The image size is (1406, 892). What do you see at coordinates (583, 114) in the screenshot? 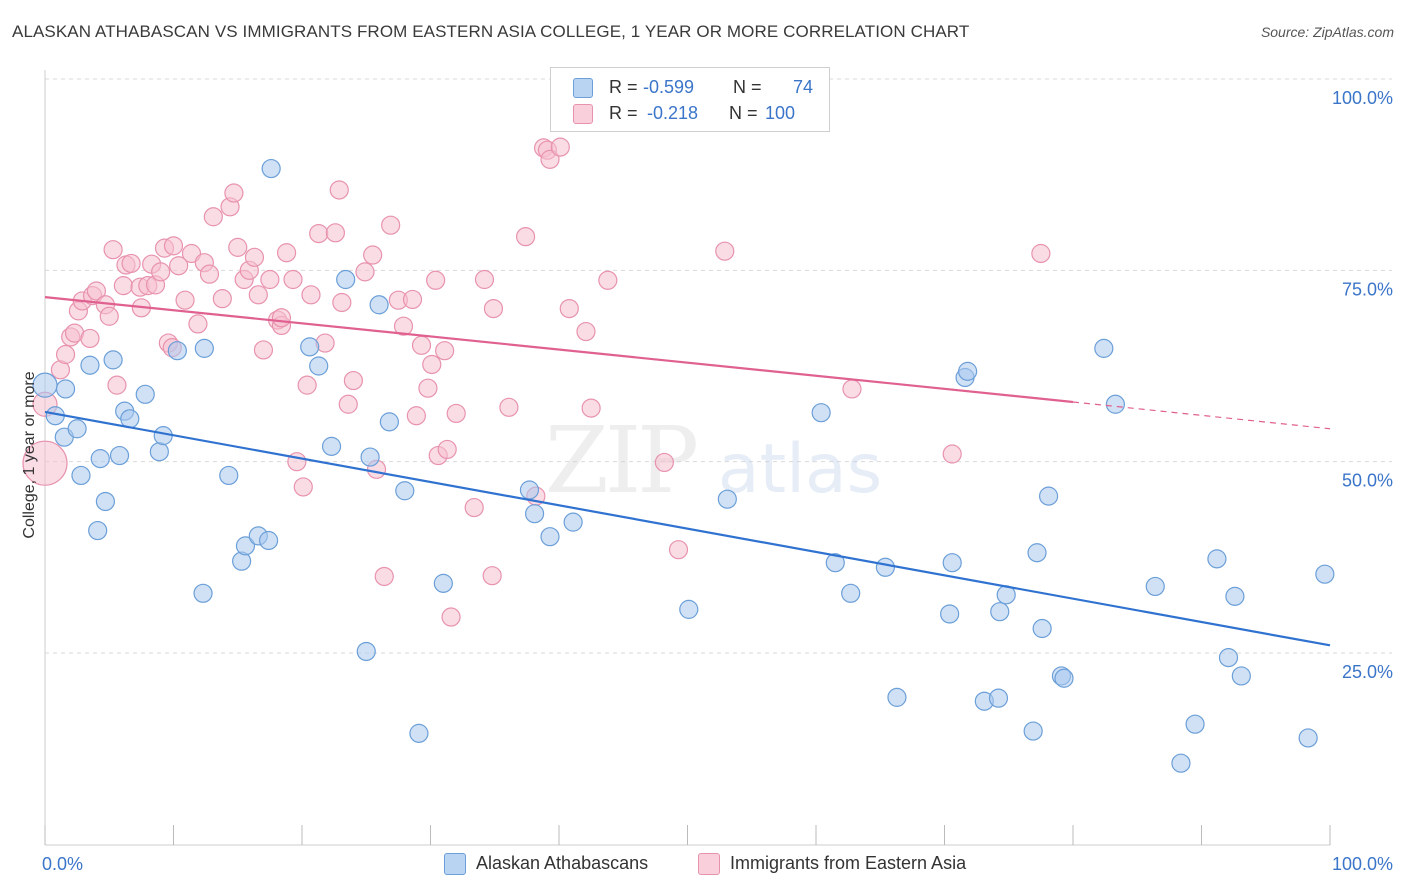
I see `legend-swatch-pink` at bounding box center [583, 114].